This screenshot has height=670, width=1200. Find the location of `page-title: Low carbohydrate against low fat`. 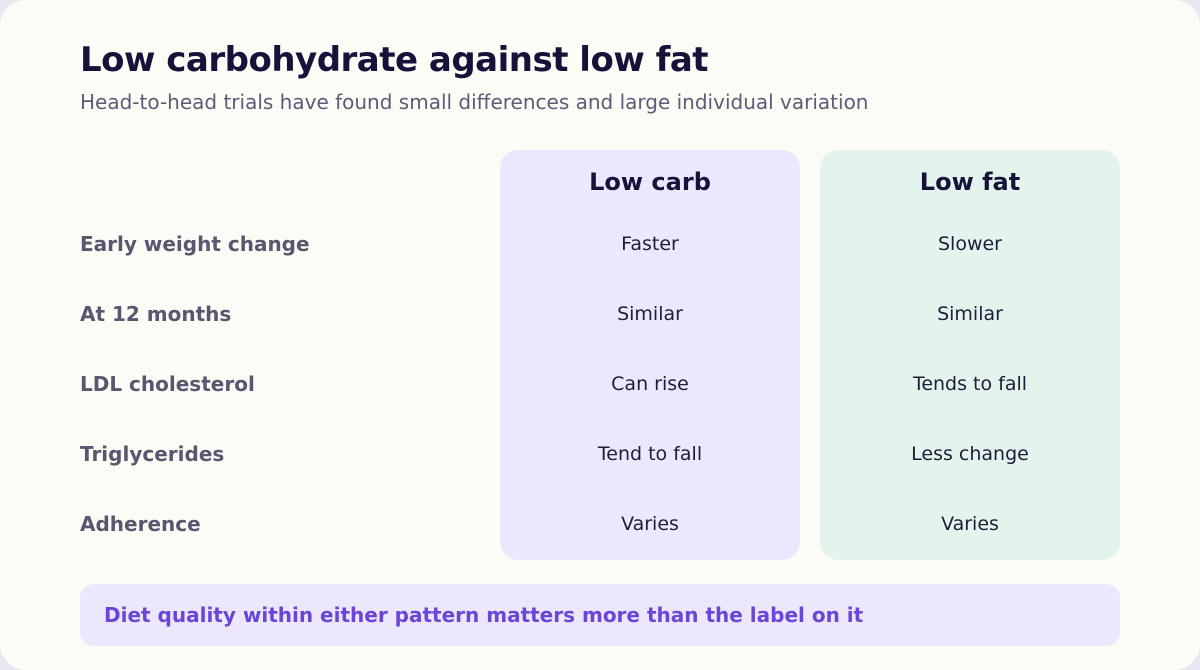

page-title: Low carbohydrate against low fat is located at coordinates (394, 60).